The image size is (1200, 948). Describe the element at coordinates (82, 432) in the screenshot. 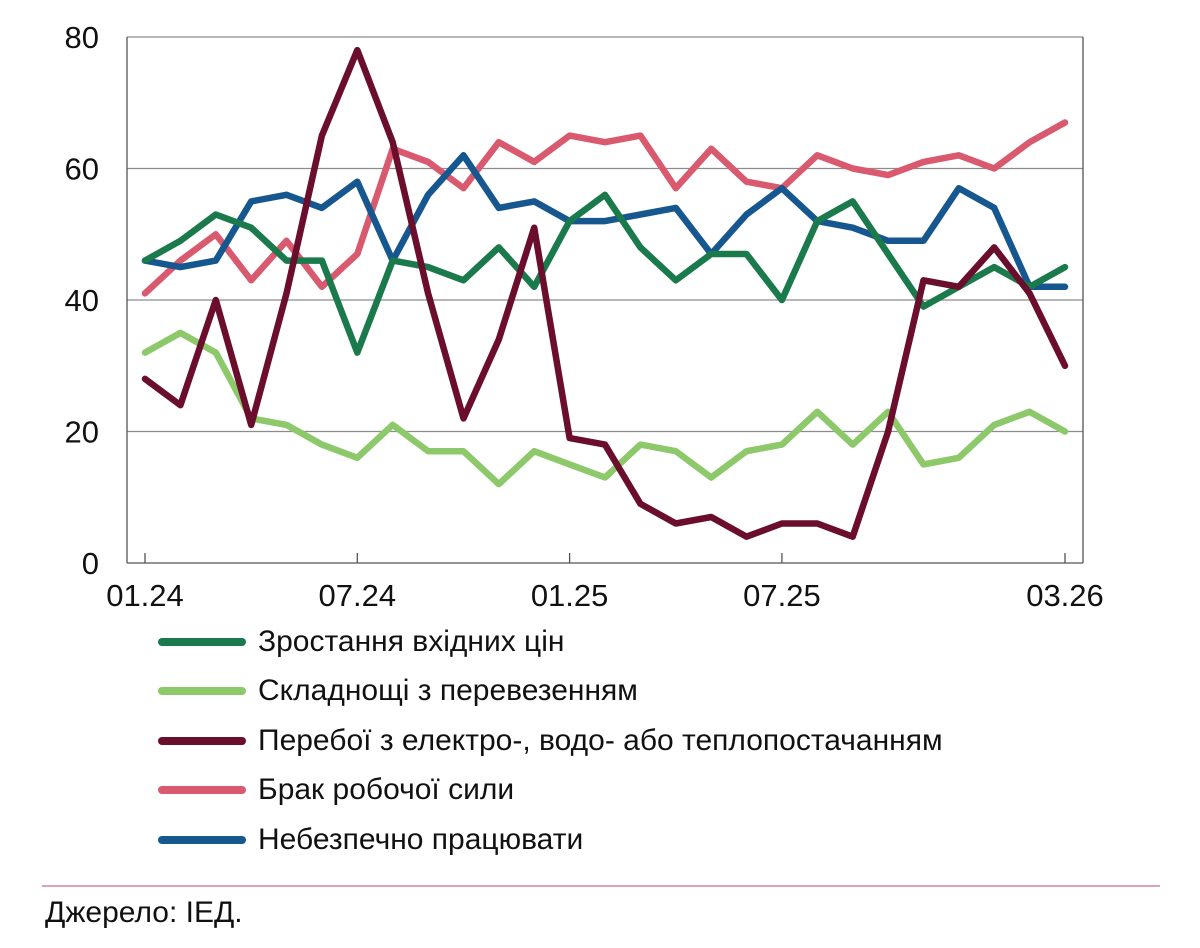

I see `y-tick-label: 20` at that location.